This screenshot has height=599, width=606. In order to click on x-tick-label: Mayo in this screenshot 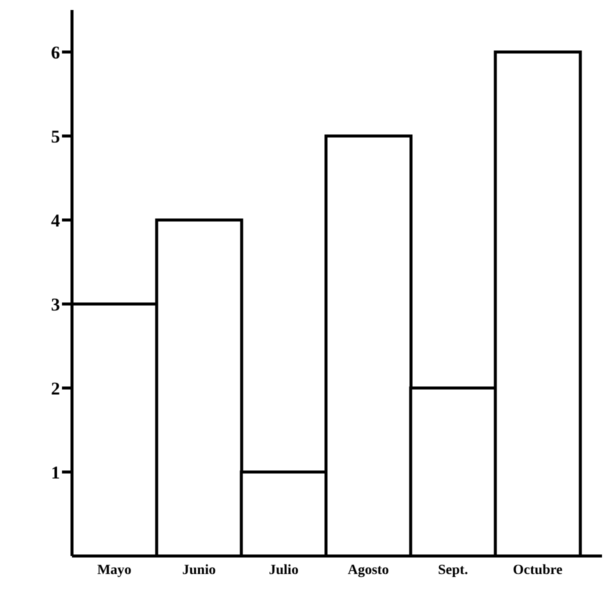, I will do `click(114, 570)`.